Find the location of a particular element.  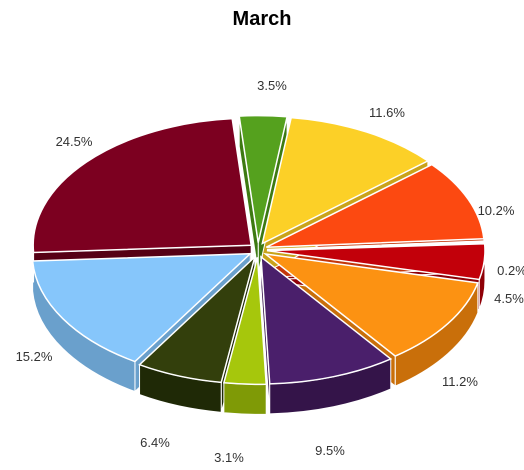

slice-label-9: 15.2% is located at coordinates (34, 356).